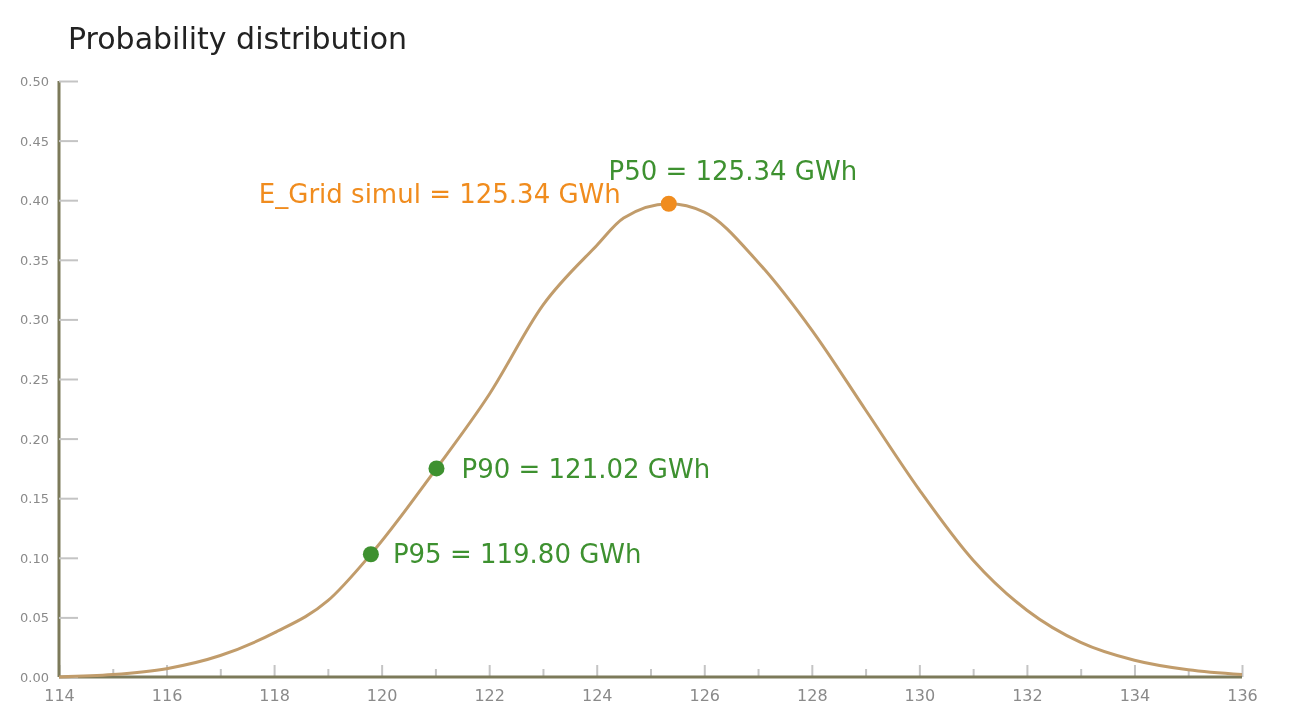 The width and height of the screenshot is (1290, 720). I want to click on x-tick-label: 136, so click(1242, 695).